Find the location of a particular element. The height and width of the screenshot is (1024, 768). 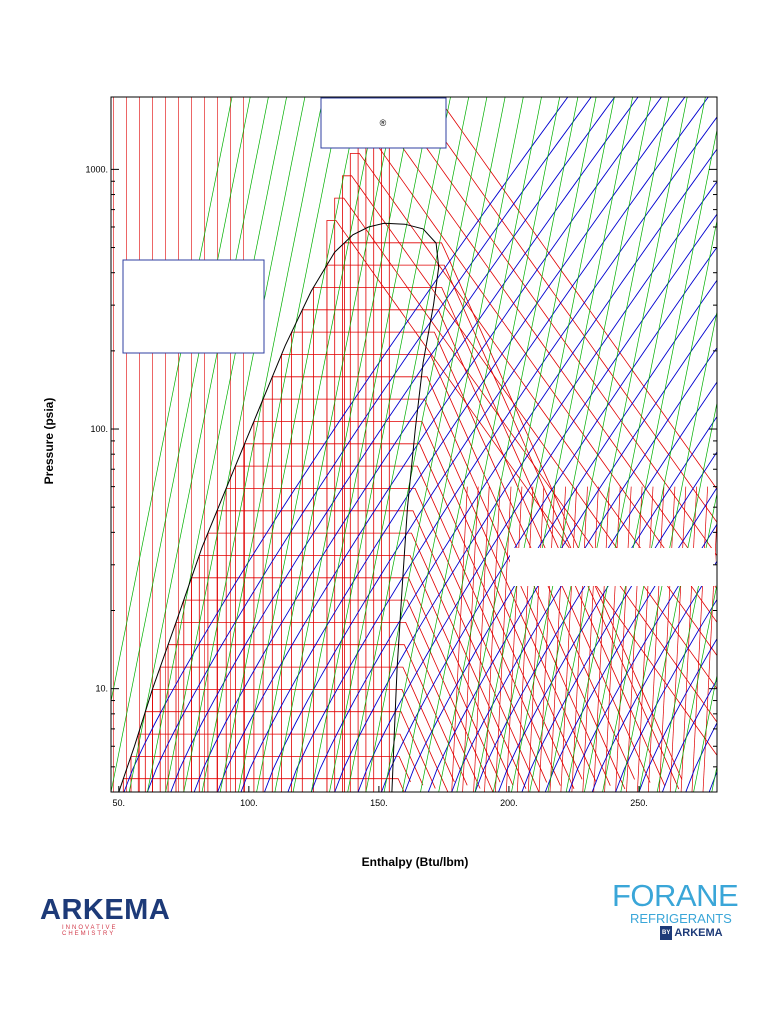

forane-logo-by: BY ARKEMA is located at coordinates (696, 933).